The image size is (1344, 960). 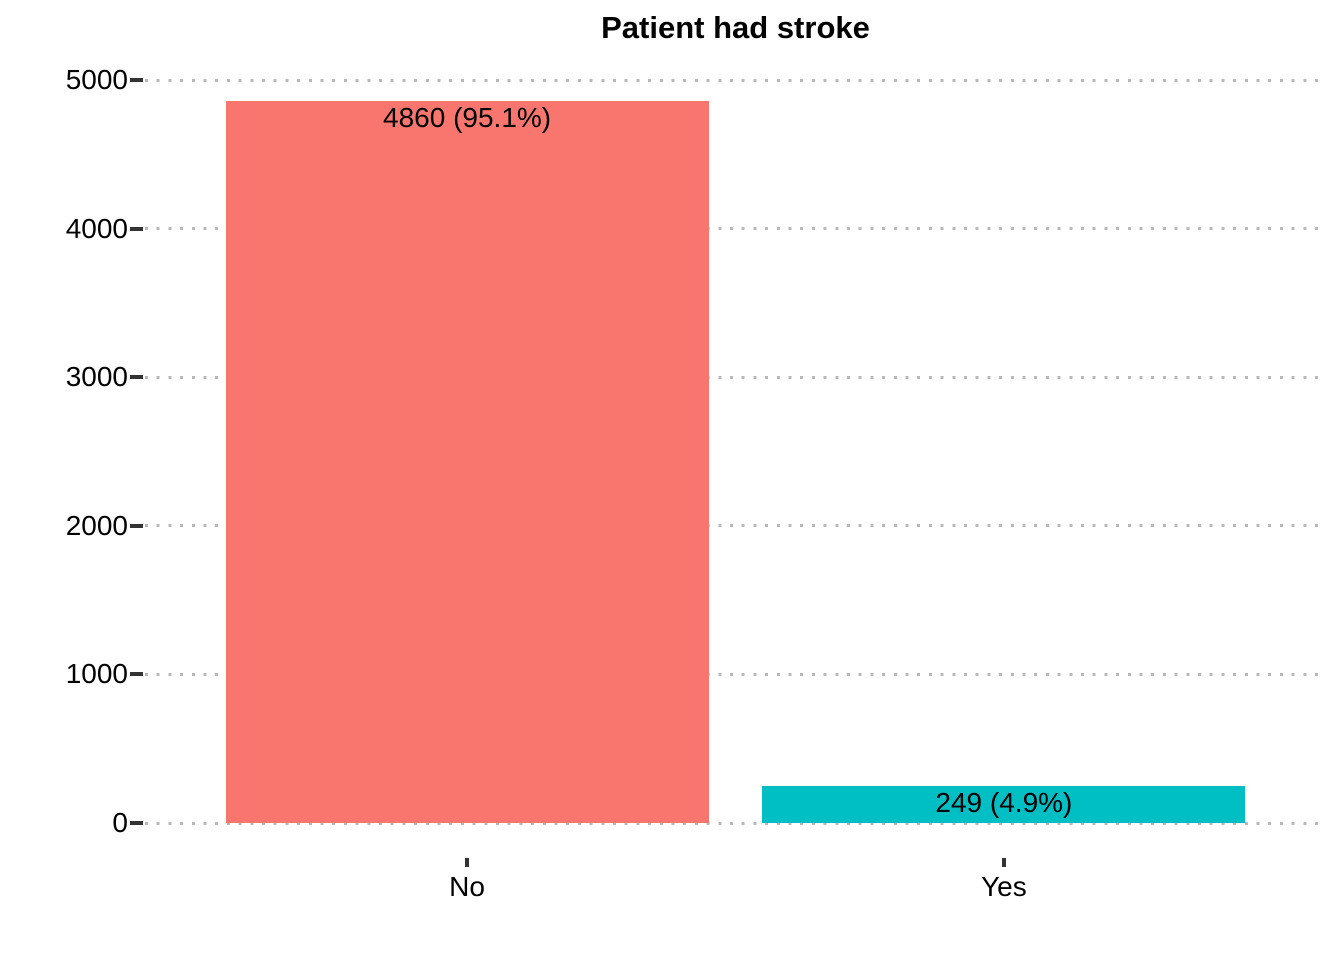 I want to click on bar-value-label: 4860 (95.1%), so click(x=467, y=117).